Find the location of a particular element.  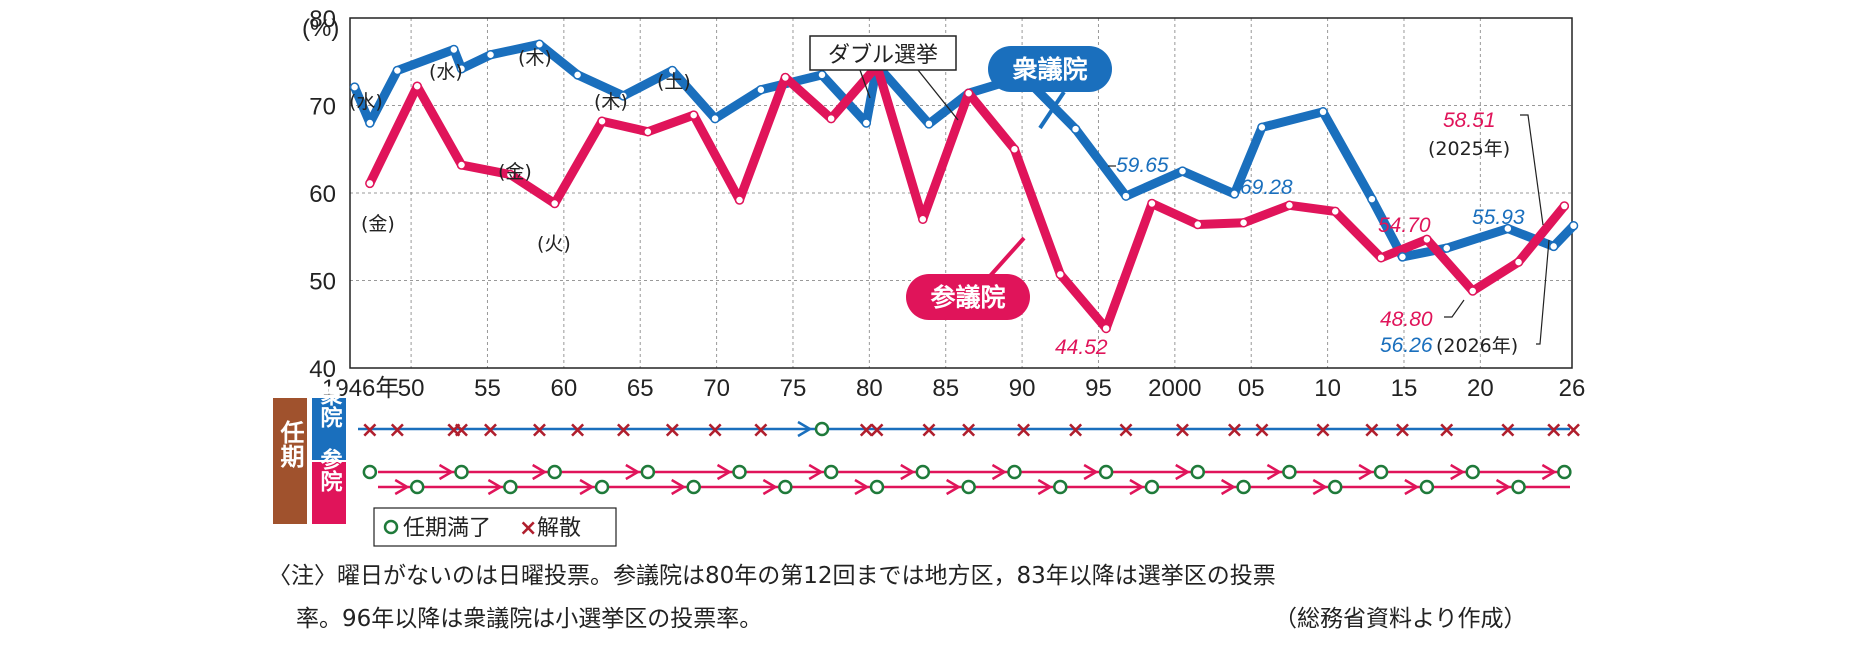

shu-term-arrow is located at coordinates (805, 429).